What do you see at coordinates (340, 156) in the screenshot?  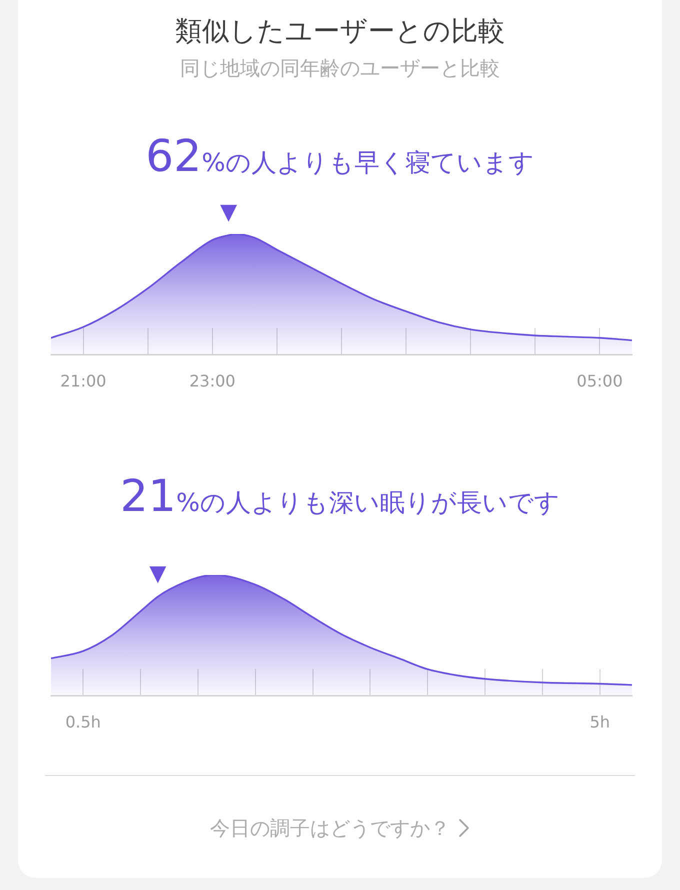 I see `chart-title: 62%の人よりも早く寝ています` at bounding box center [340, 156].